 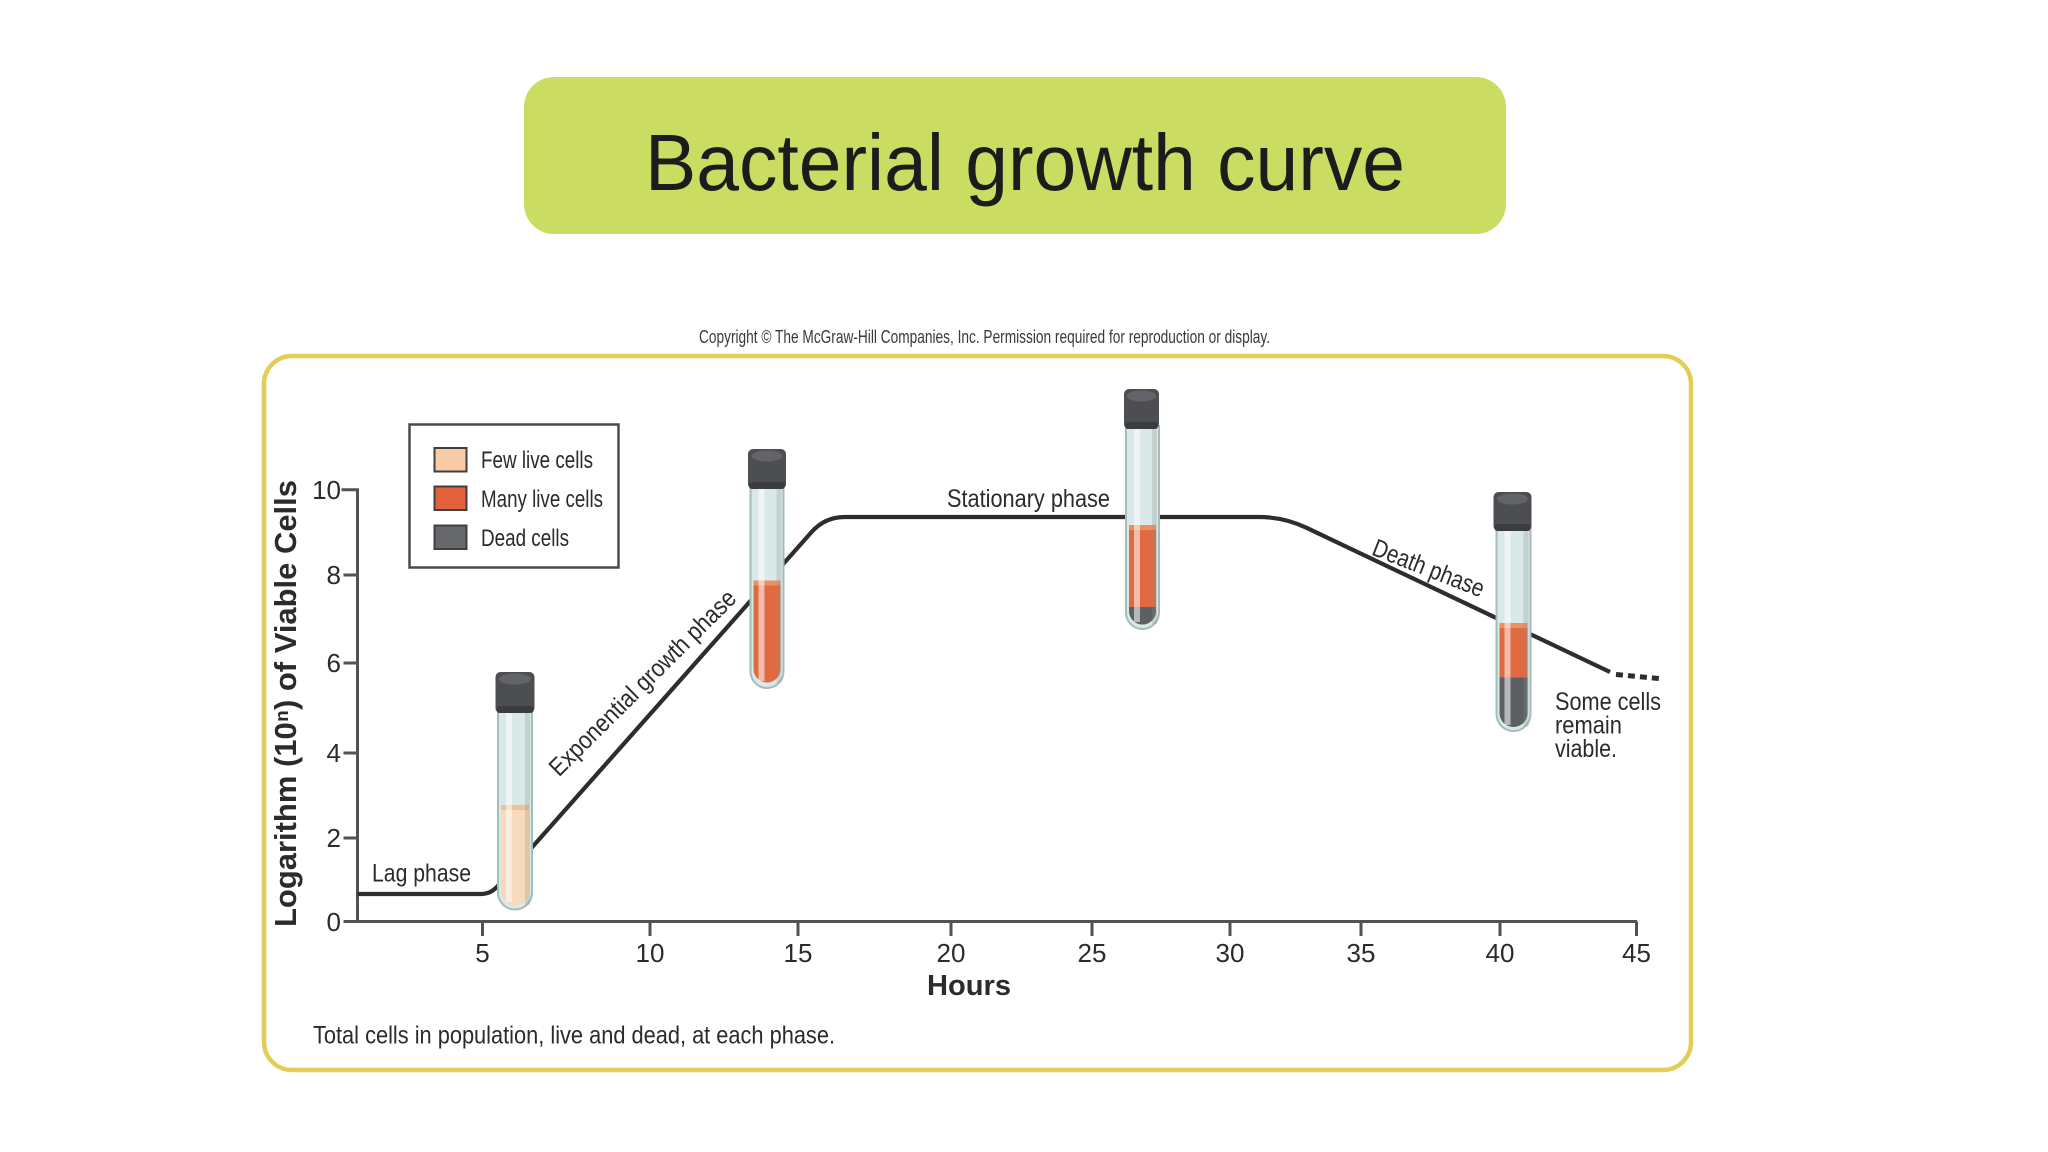 I want to click on svg-text: 30, so click(x=1230, y=953).